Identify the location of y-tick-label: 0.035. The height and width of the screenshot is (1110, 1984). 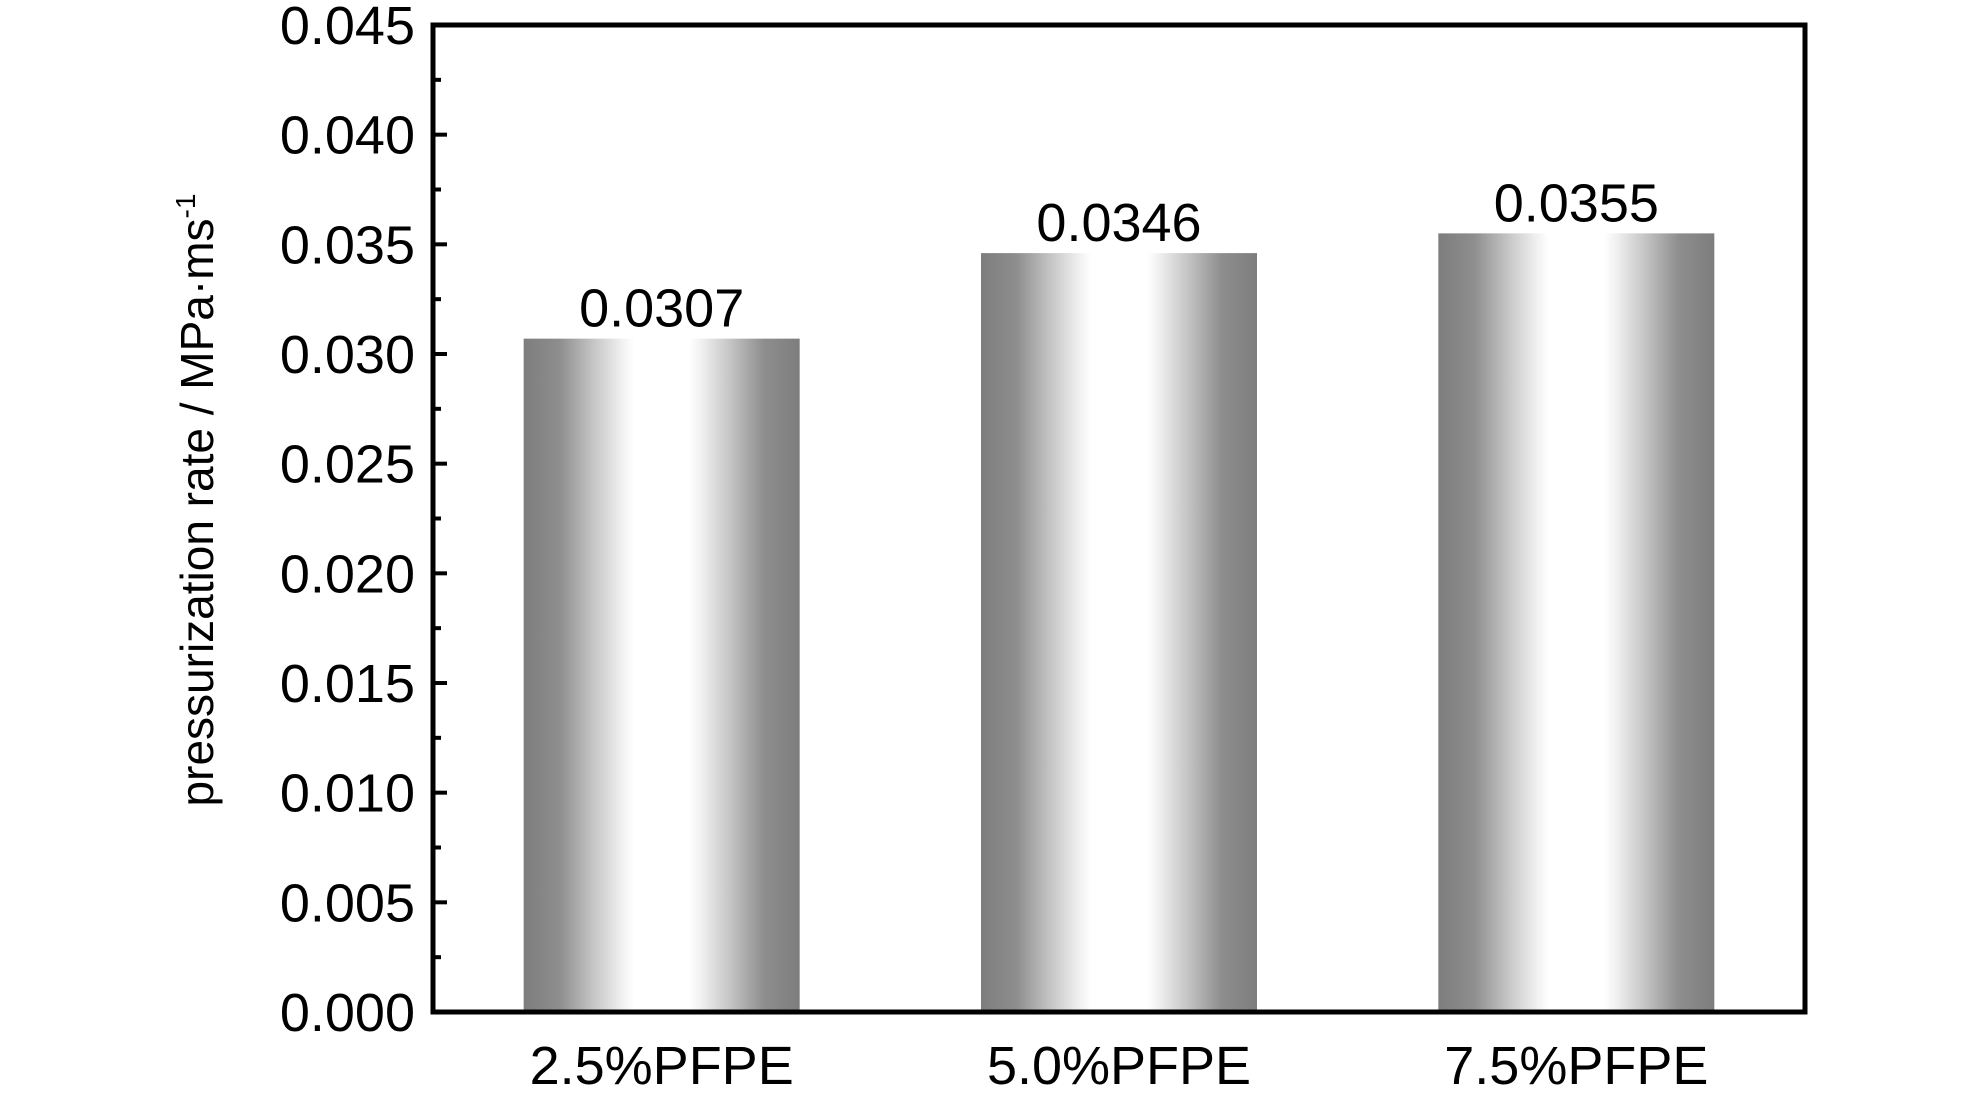
(347, 245).